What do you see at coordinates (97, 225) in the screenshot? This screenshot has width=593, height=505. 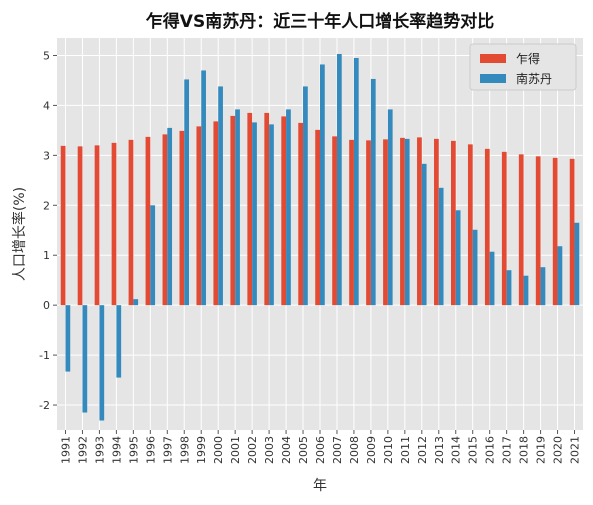 I see `bar-chad-1993` at bounding box center [97, 225].